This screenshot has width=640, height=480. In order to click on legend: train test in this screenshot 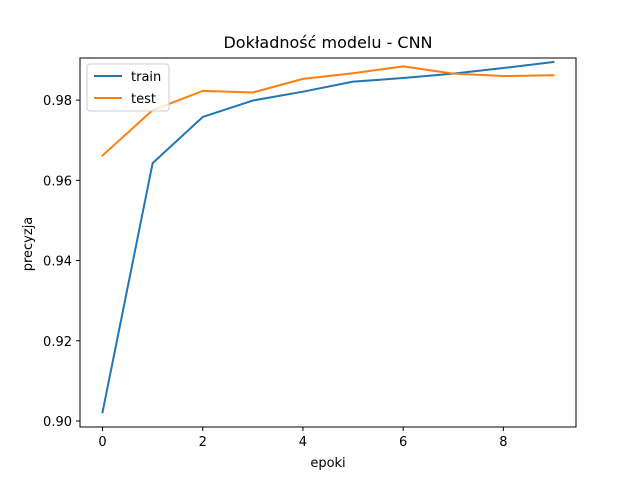, I will do `click(128, 87)`.